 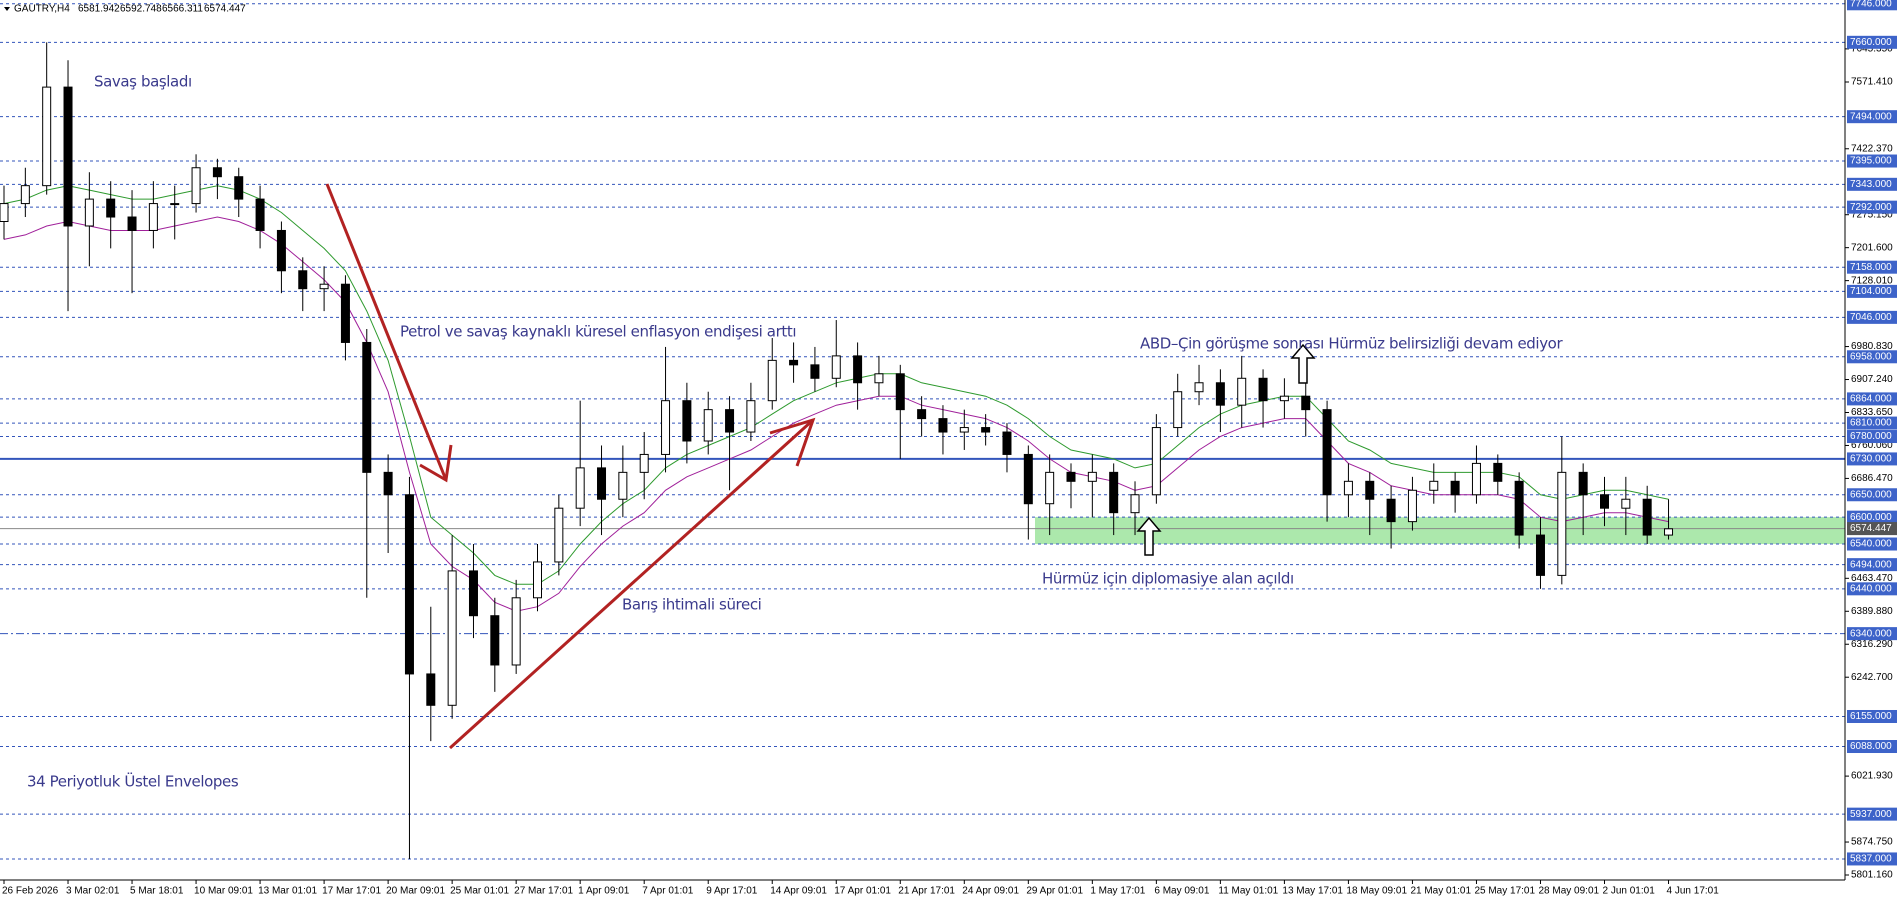 What do you see at coordinates (1149, 536) in the screenshot?
I see `up-arrow-icon` at bounding box center [1149, 536].